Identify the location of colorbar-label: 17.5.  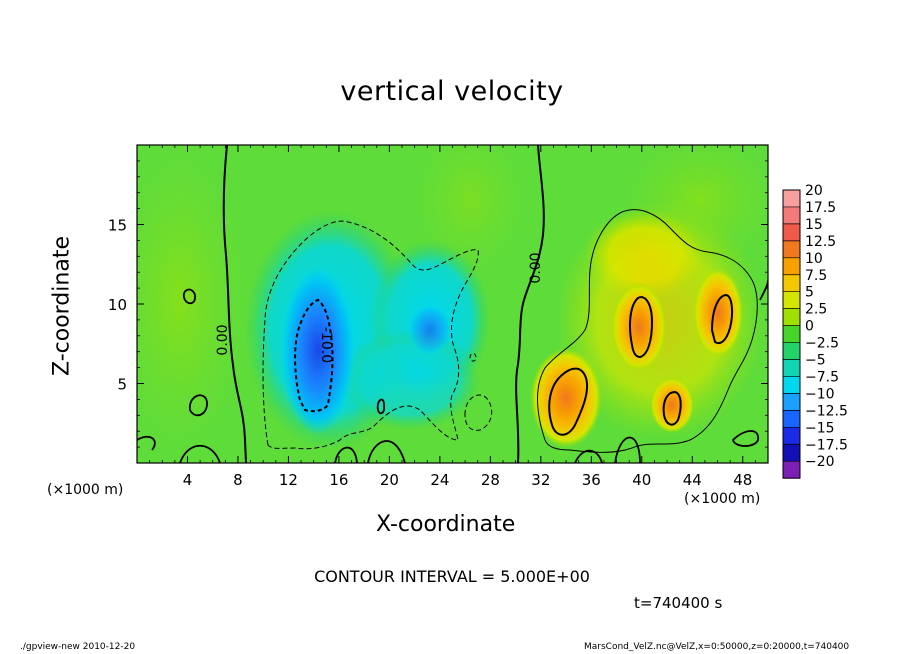
(820, 208).